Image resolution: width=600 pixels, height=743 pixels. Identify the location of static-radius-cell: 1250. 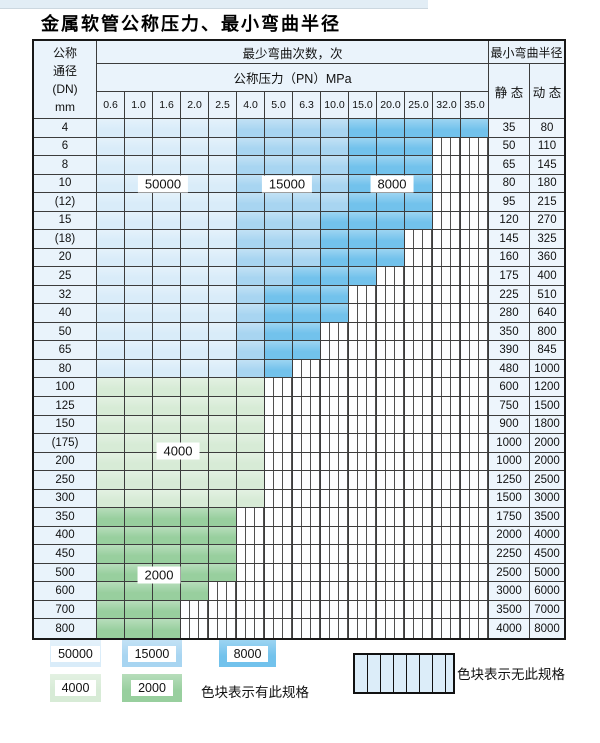
(509, 480).